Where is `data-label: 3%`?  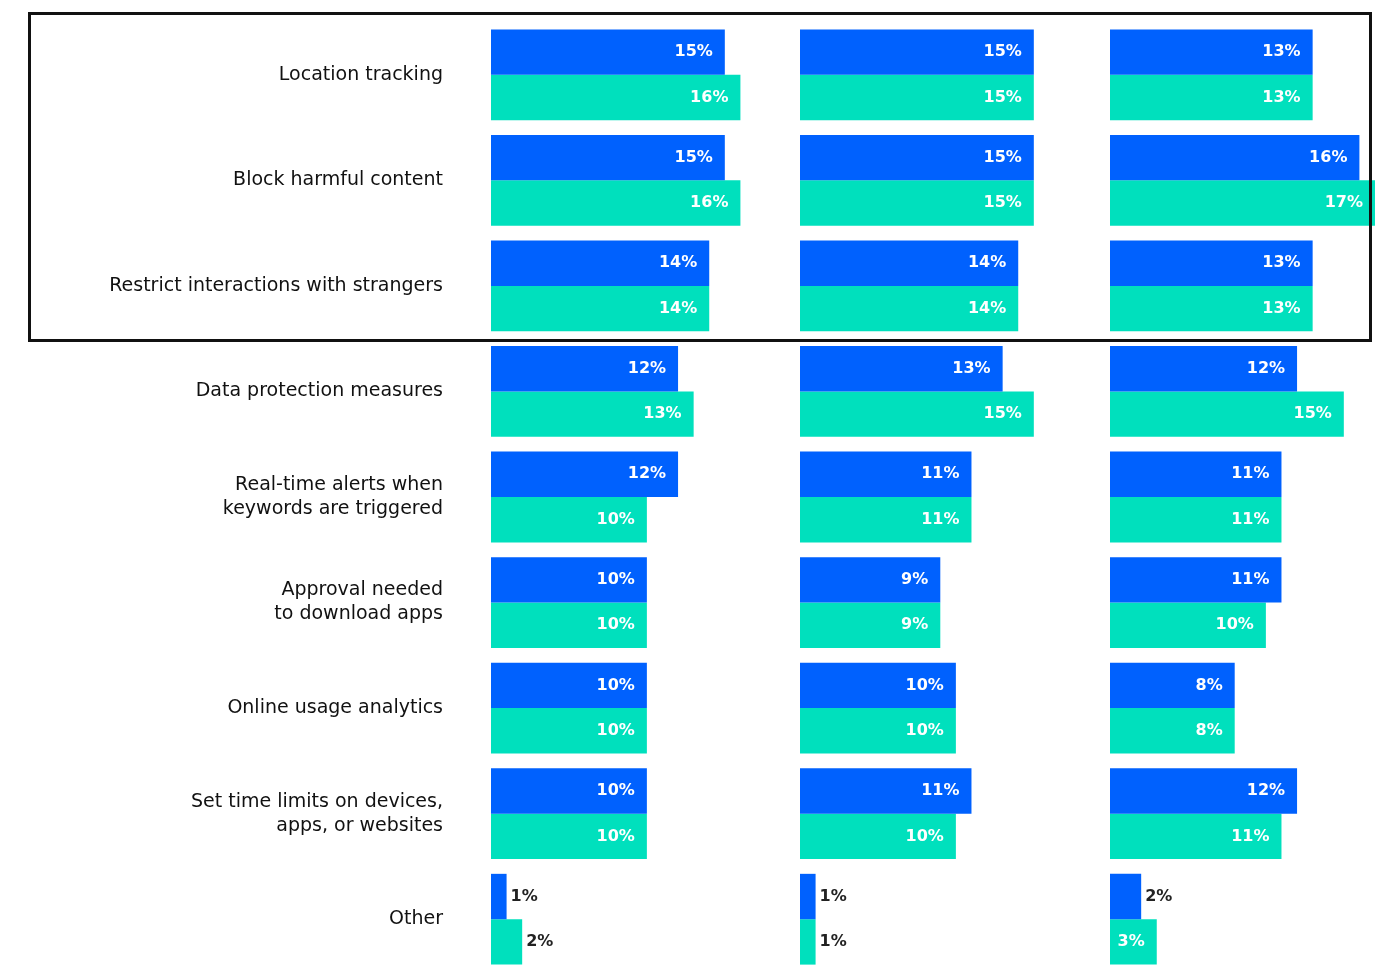 data-label: 3% is located at coordinates (1131, 941).